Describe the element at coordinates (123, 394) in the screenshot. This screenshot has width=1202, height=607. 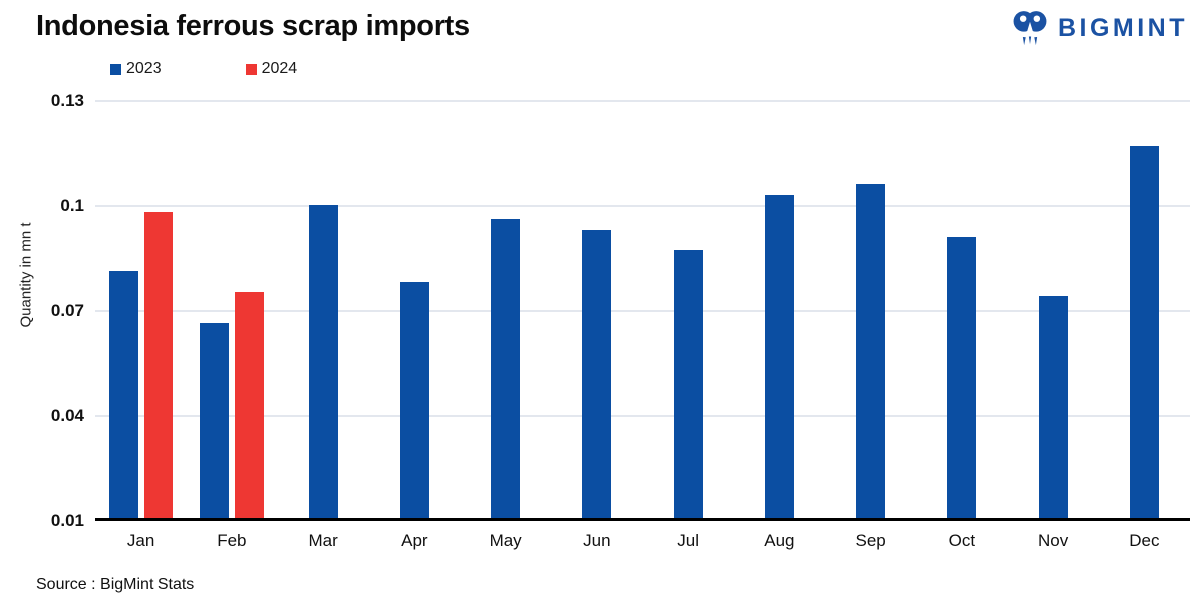
I see `bar-2023-jan` at that location.